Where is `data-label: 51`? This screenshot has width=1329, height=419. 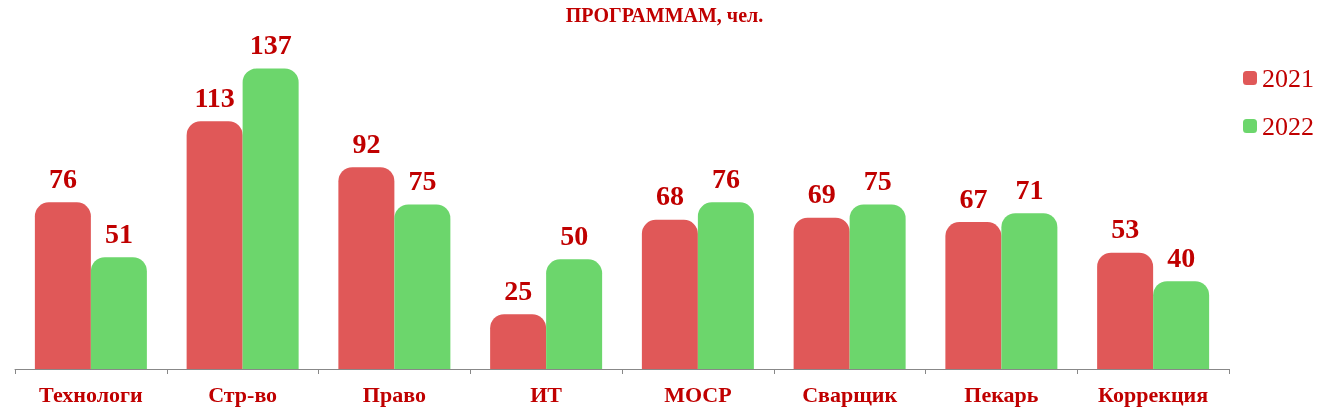 data-label: 51 is located at coordinates (118, 233).